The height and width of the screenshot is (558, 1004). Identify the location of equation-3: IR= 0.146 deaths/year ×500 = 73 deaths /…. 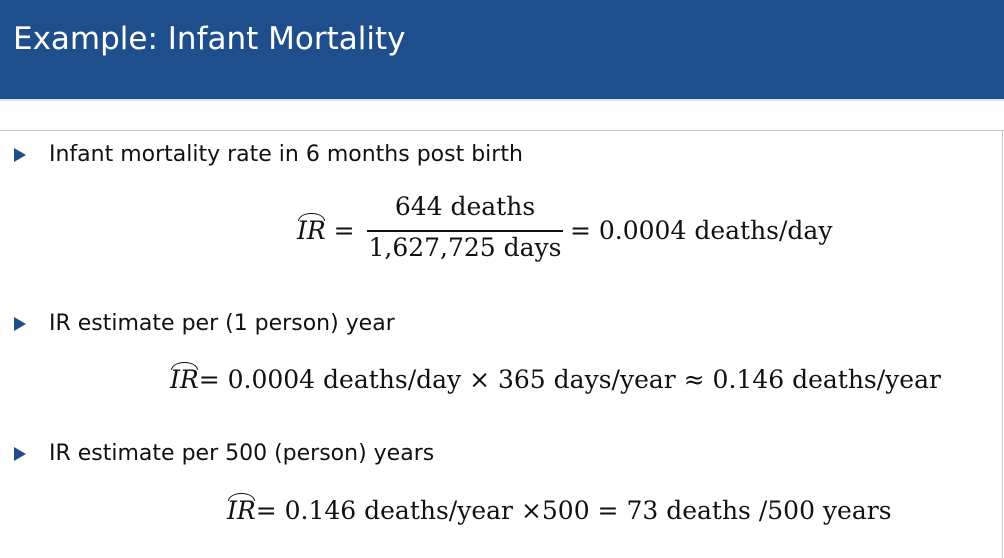
(559, 509).